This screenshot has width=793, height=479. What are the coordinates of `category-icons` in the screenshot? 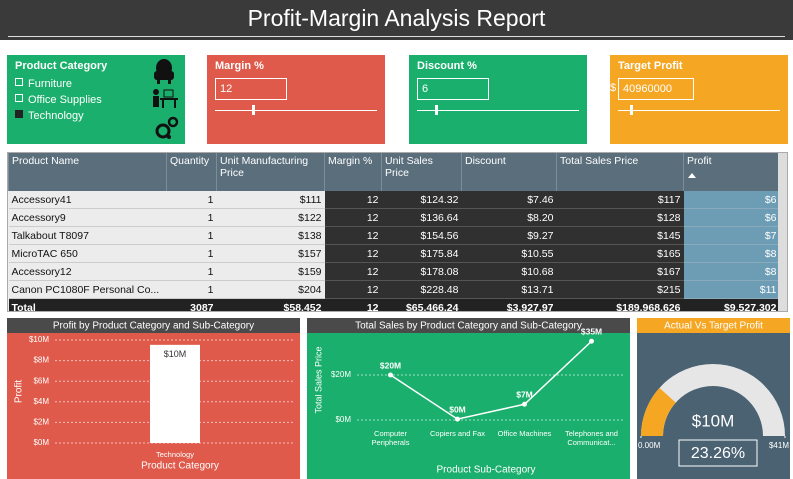 It's located at (166, 99).